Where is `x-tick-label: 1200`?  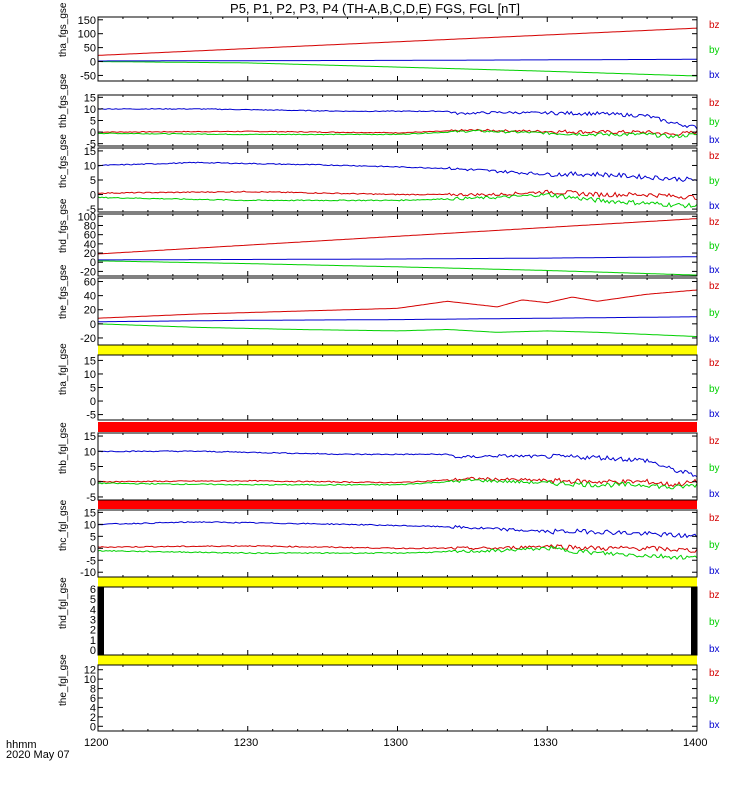 x-tick-label: 1200 is located at coordinates (96, 743).